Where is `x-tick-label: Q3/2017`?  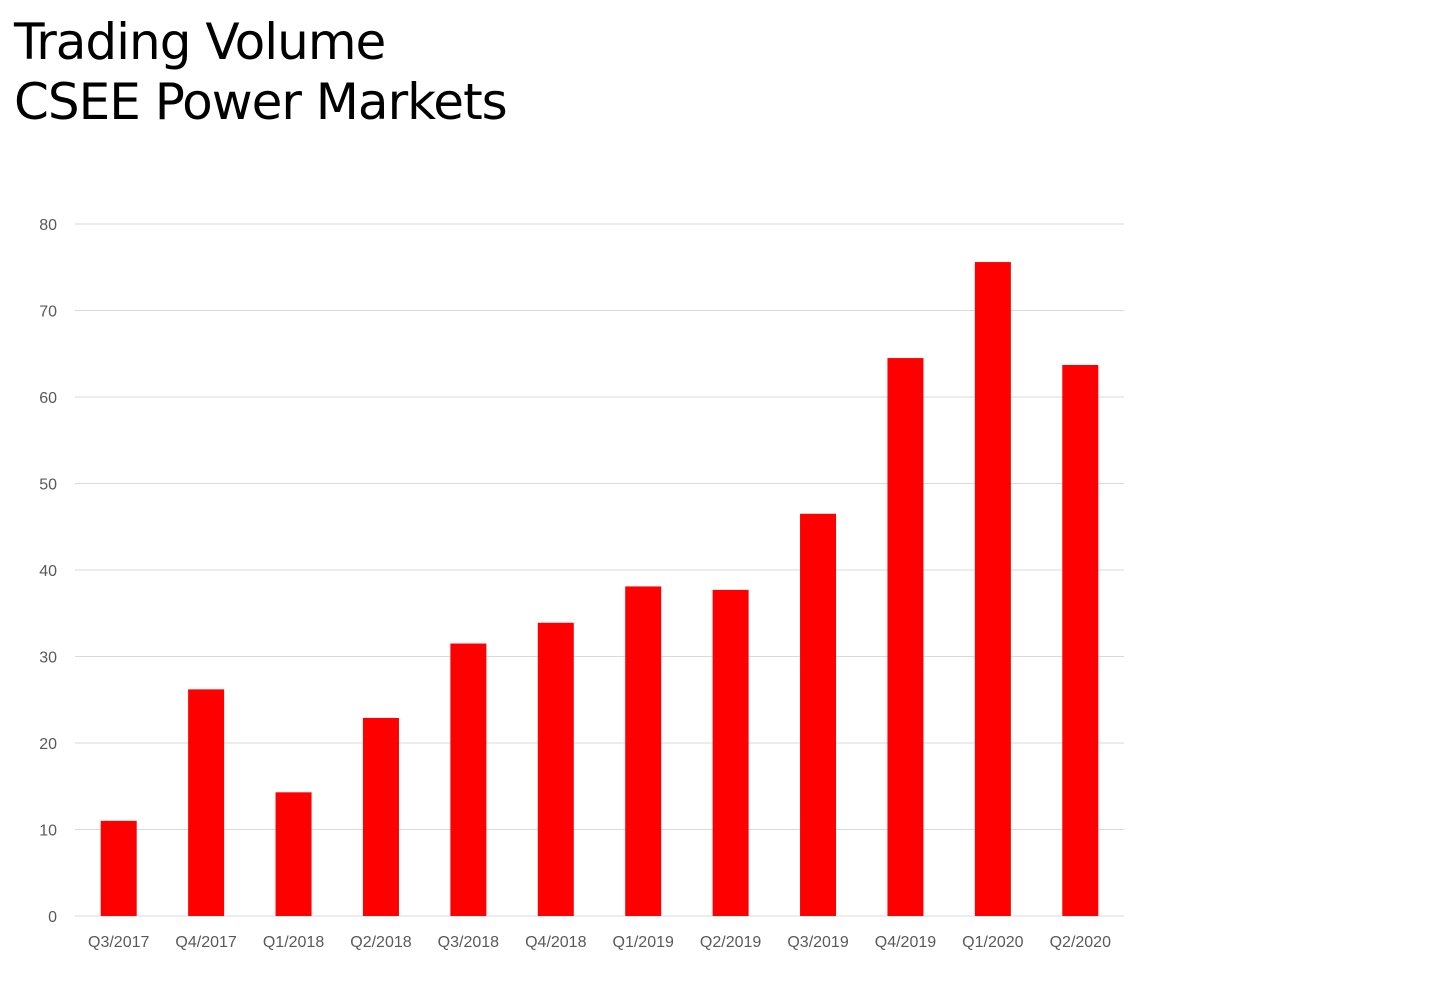
x-tick-label: Q3/2017 is located at coordinates (118, 942).